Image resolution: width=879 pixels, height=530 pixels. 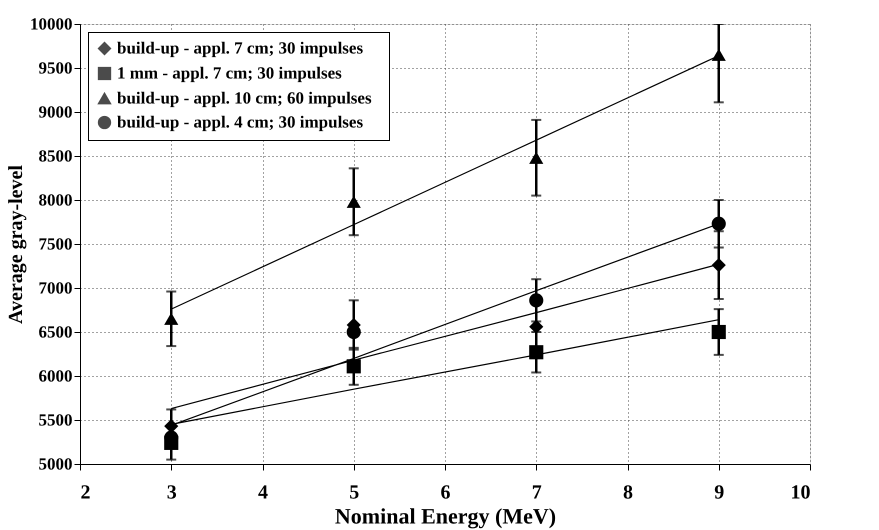 What do you see at coordinates (537, 493) in the screenshot?
I see `x-tick-label: 7` at bounding box center [537, 493].